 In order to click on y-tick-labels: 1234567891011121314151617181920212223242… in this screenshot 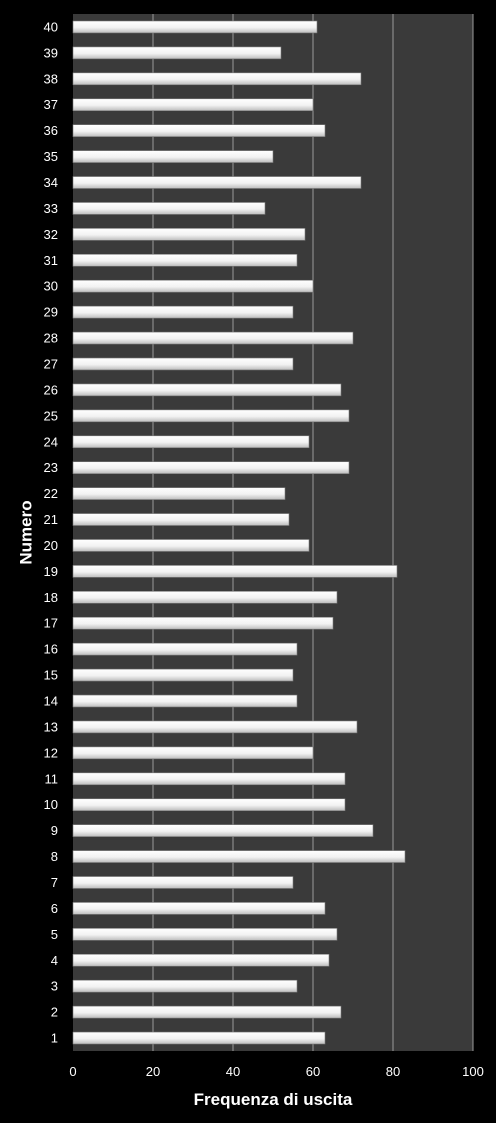, I will do `click(51, 532)`.